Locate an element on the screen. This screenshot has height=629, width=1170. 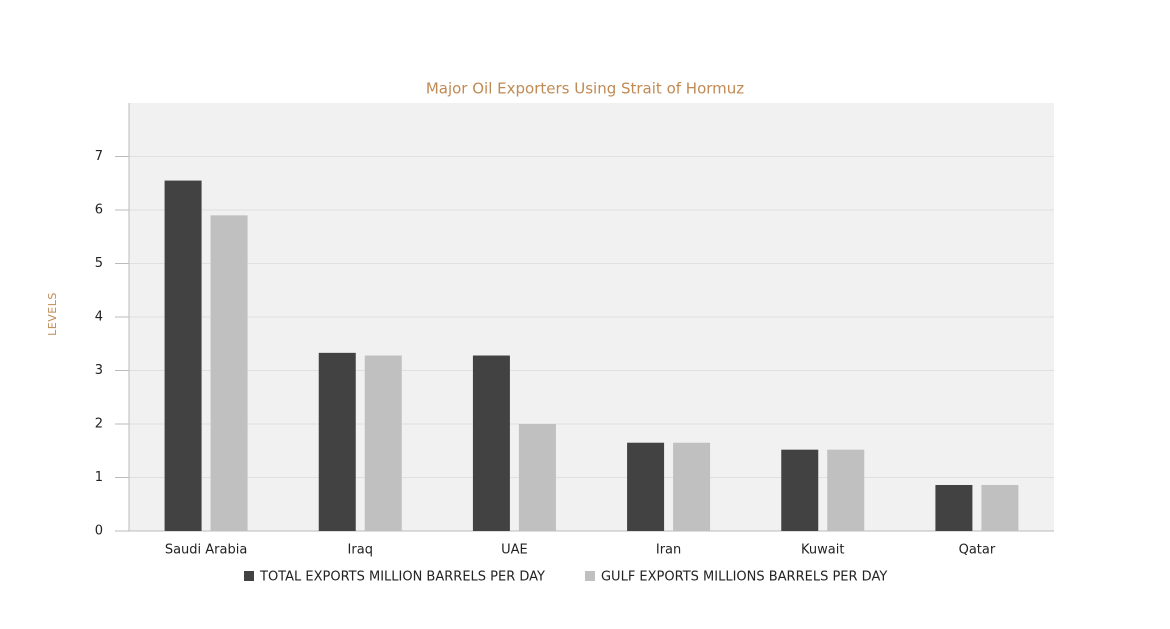
y-axis-label: LEVELS is located at coordinates (52, 314).